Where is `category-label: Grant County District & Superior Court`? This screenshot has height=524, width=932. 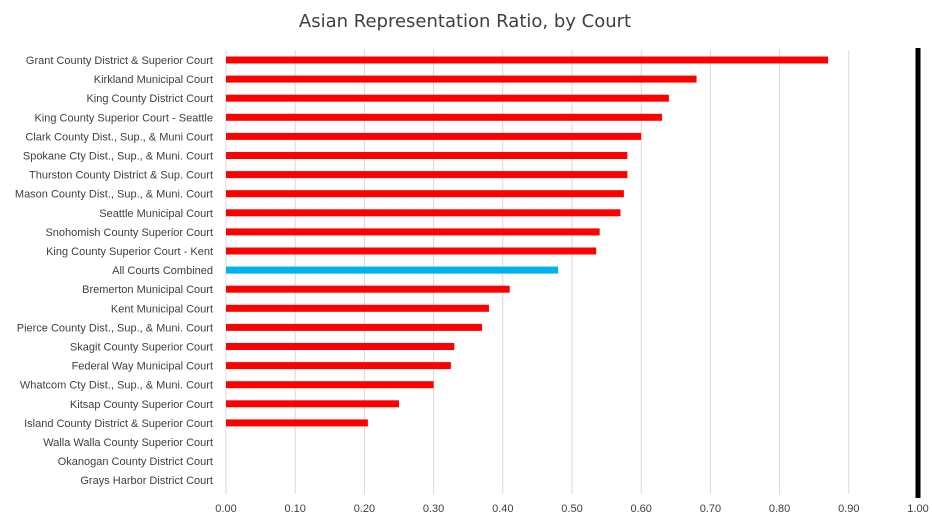
category-label: Grant County District & Superior Court is located at coordinates (119, 61).